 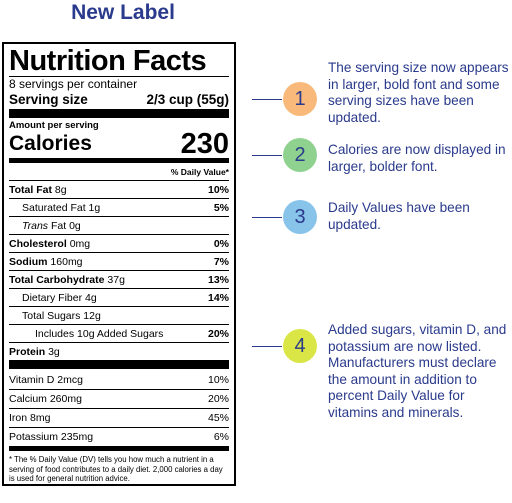 I want to click on nutrient-amount: 0mg, so click(x=80, y=243).